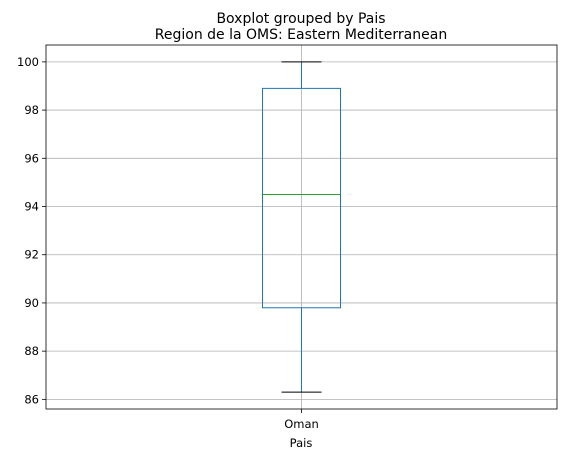 The image size is (568, 461). I want to click on chart-suptitle: Boxplot grouped by Pais, so click(300, 19).